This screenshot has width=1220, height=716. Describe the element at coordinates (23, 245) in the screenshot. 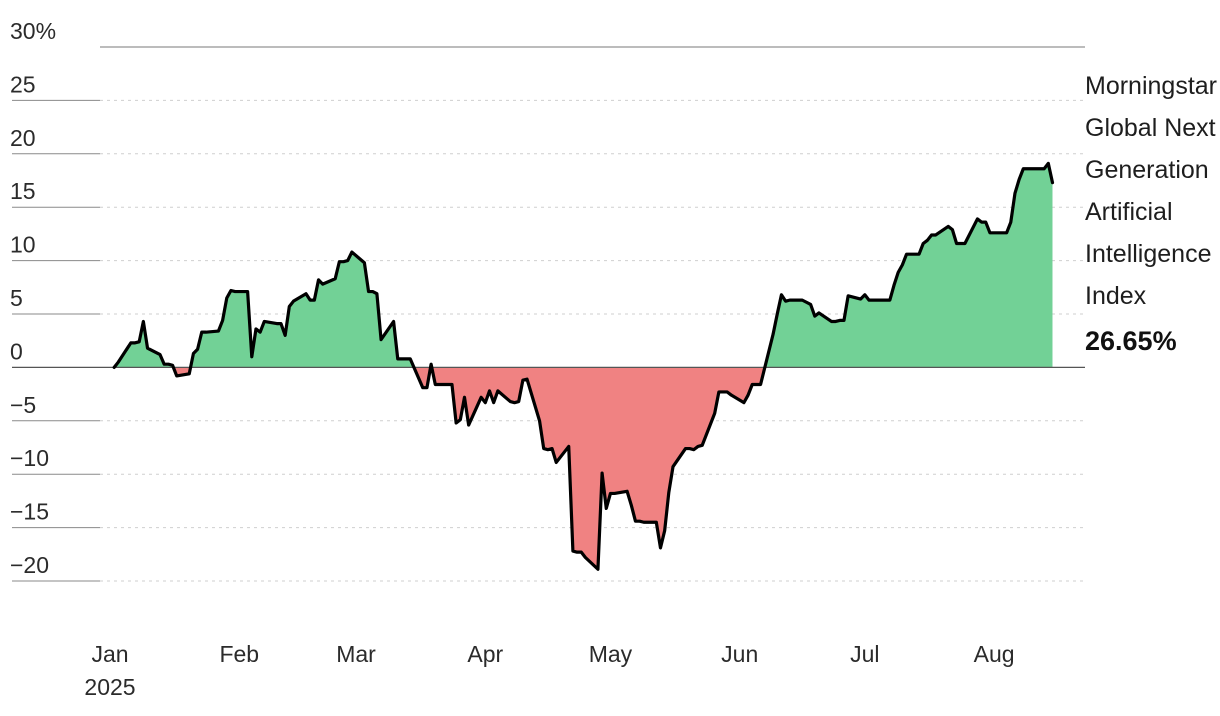

I see `y-tick-label: 10` at that location.